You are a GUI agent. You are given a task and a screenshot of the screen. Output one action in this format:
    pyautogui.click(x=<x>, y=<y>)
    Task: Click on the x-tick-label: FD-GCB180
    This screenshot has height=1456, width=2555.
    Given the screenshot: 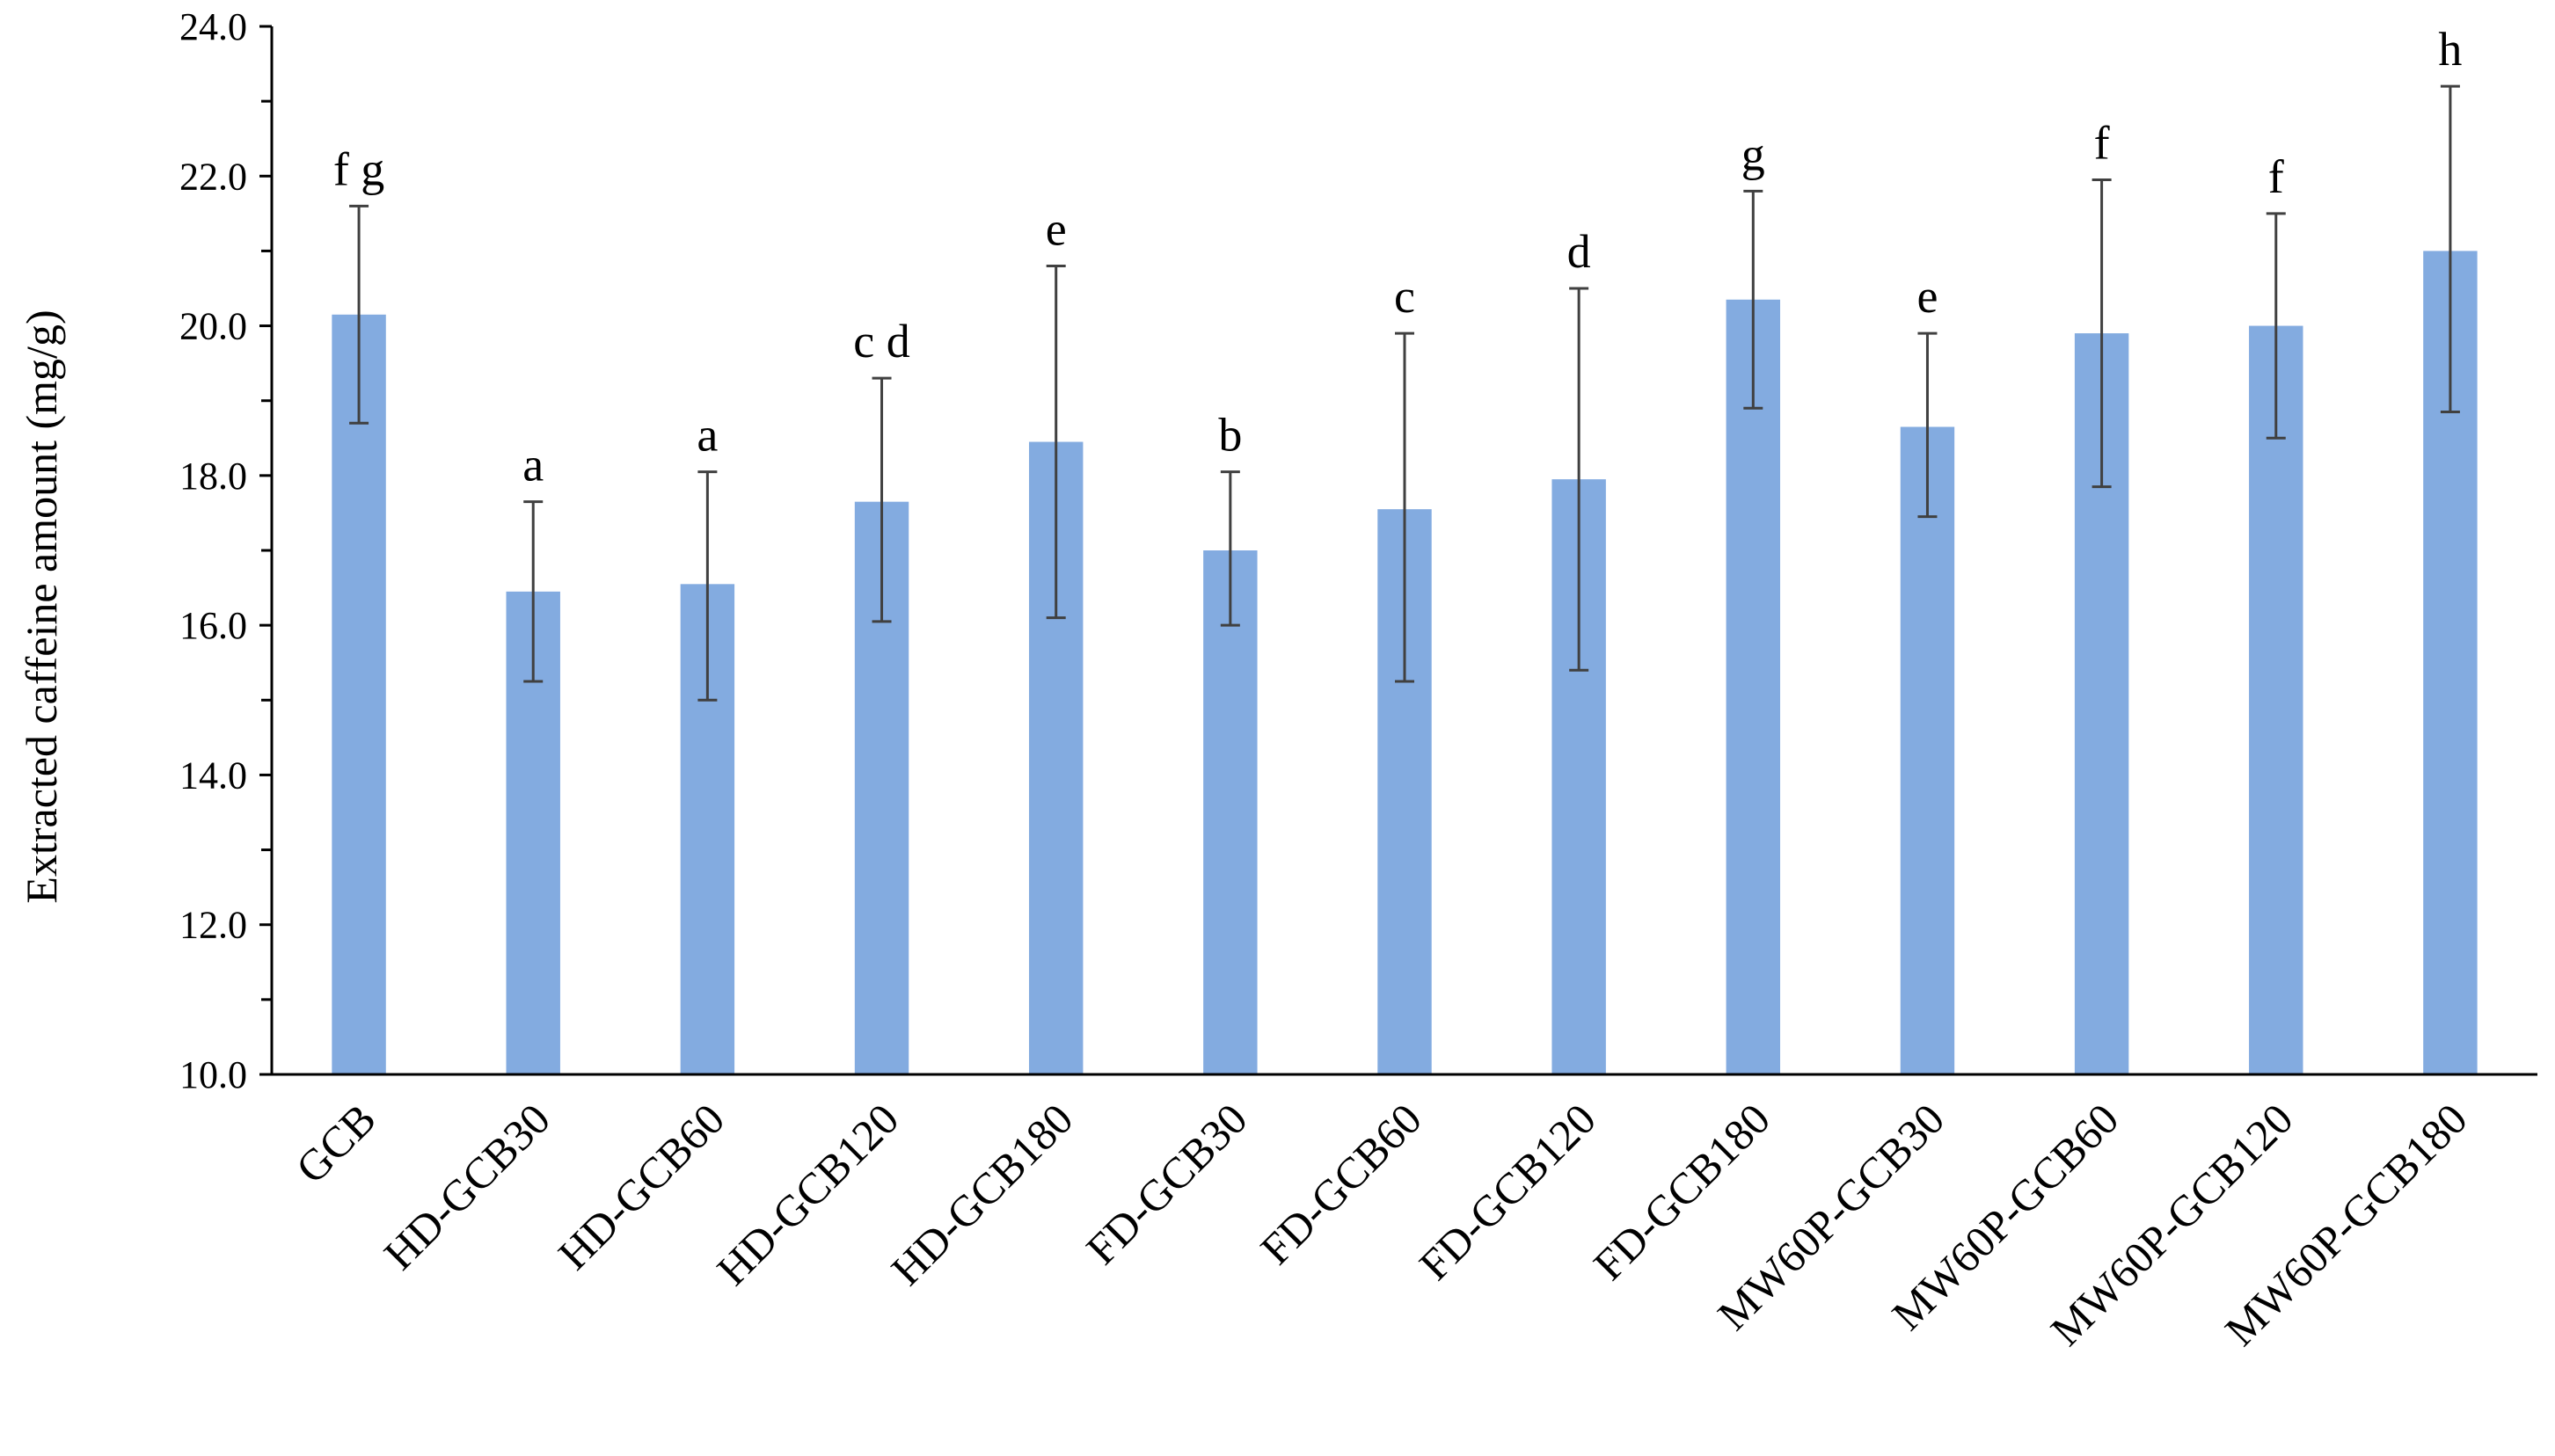 What is the action you would take?
    pyautogui.click(x=1681, y=1191)
    